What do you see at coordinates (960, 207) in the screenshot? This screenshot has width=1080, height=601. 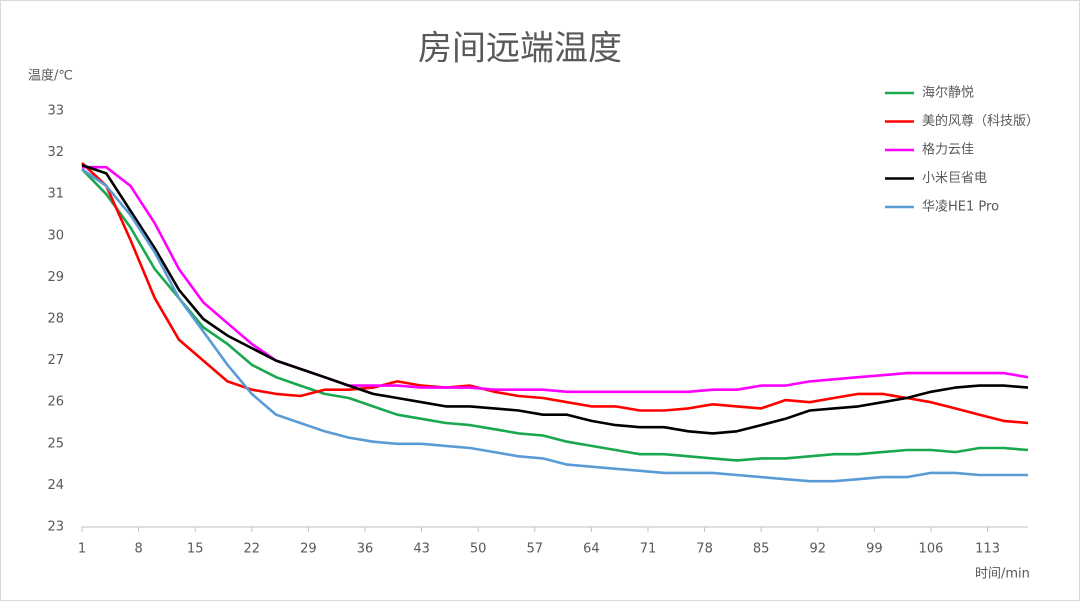 I see `legend-label: 华凌HE1 Pro` at bounding box center [960, 207].